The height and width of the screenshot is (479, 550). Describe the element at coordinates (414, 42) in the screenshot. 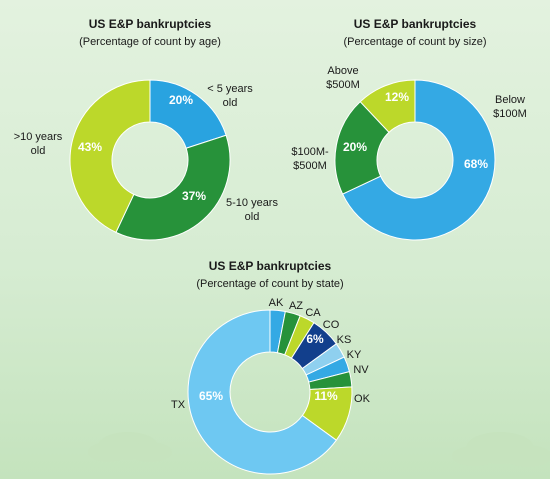

I see `chart-subtitle: (Percentage of count by size)` at that location.